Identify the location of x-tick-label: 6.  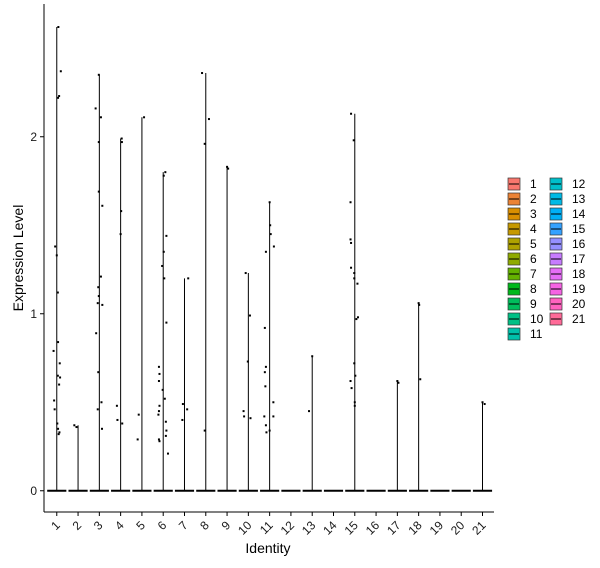
(162, 525).